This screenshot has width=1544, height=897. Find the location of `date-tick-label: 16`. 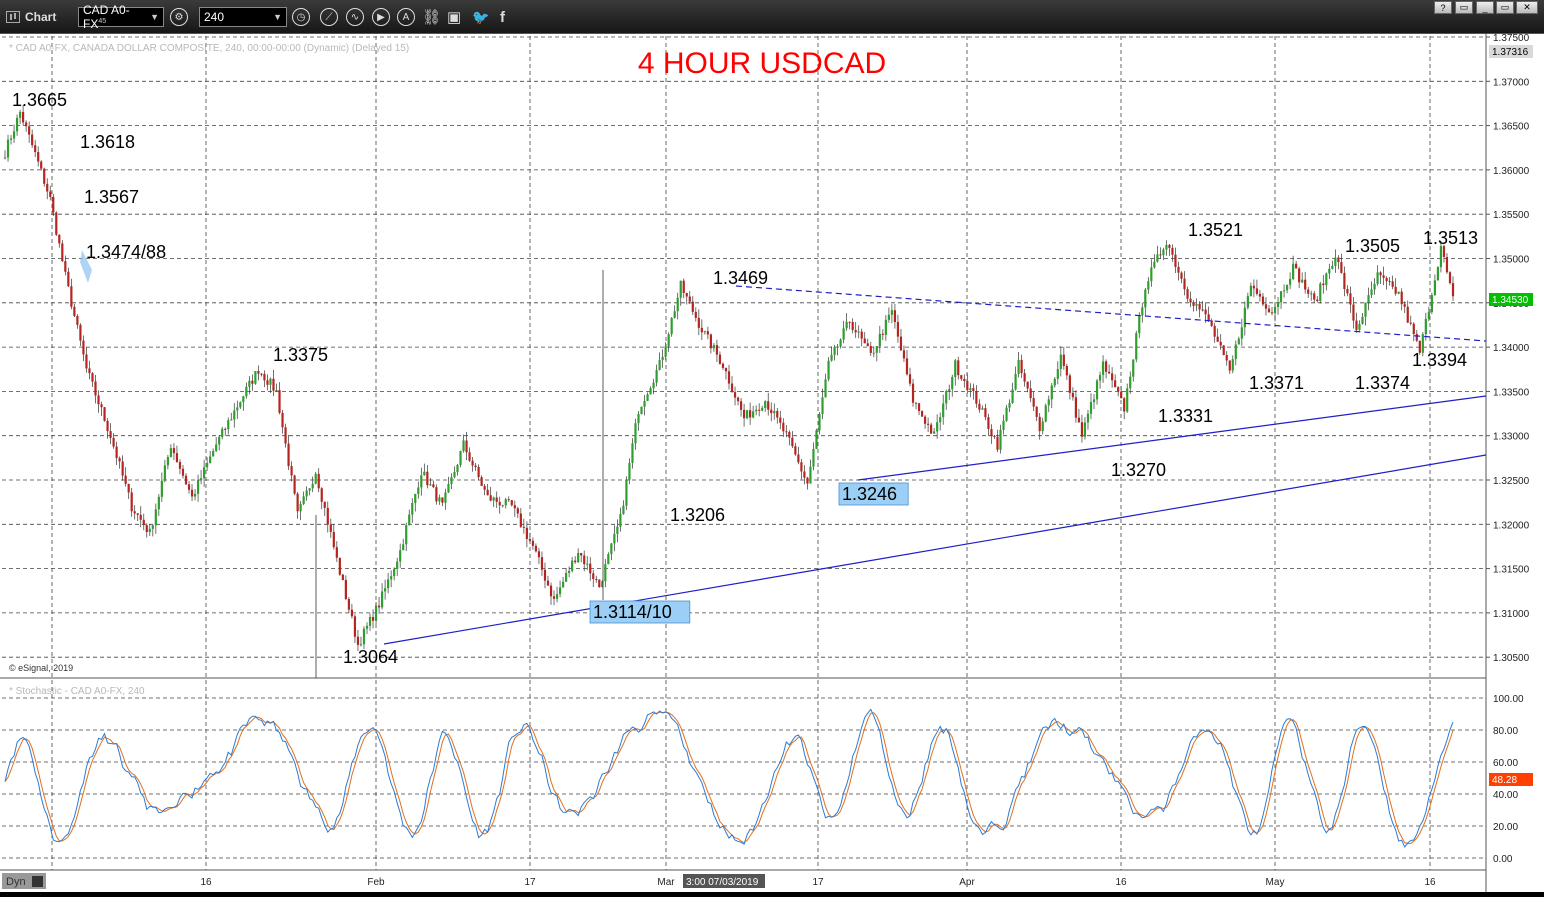

date-tick-label: 16 is located at coordinates (1121, 882).